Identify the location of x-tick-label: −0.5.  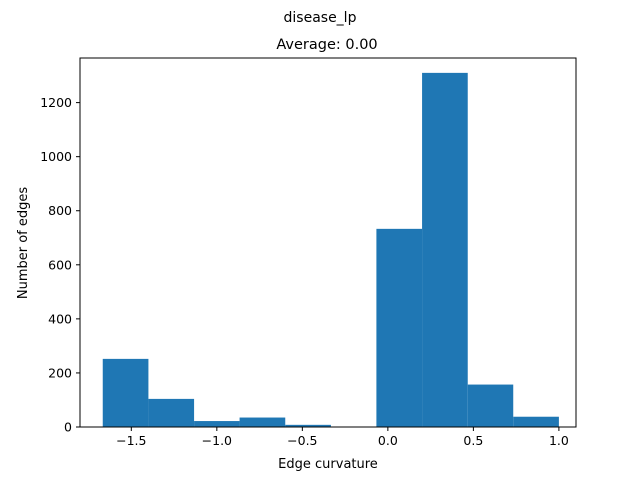
(302, 440).